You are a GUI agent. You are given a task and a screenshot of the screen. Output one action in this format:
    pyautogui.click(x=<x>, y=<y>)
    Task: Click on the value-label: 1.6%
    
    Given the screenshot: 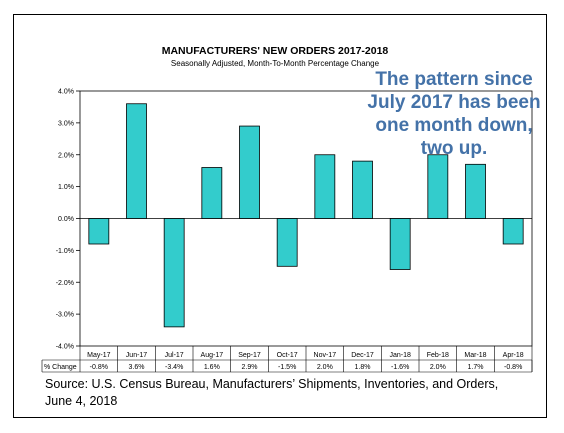 What is the action you would take?
    pyautogui.click(x=212, y=367)
    